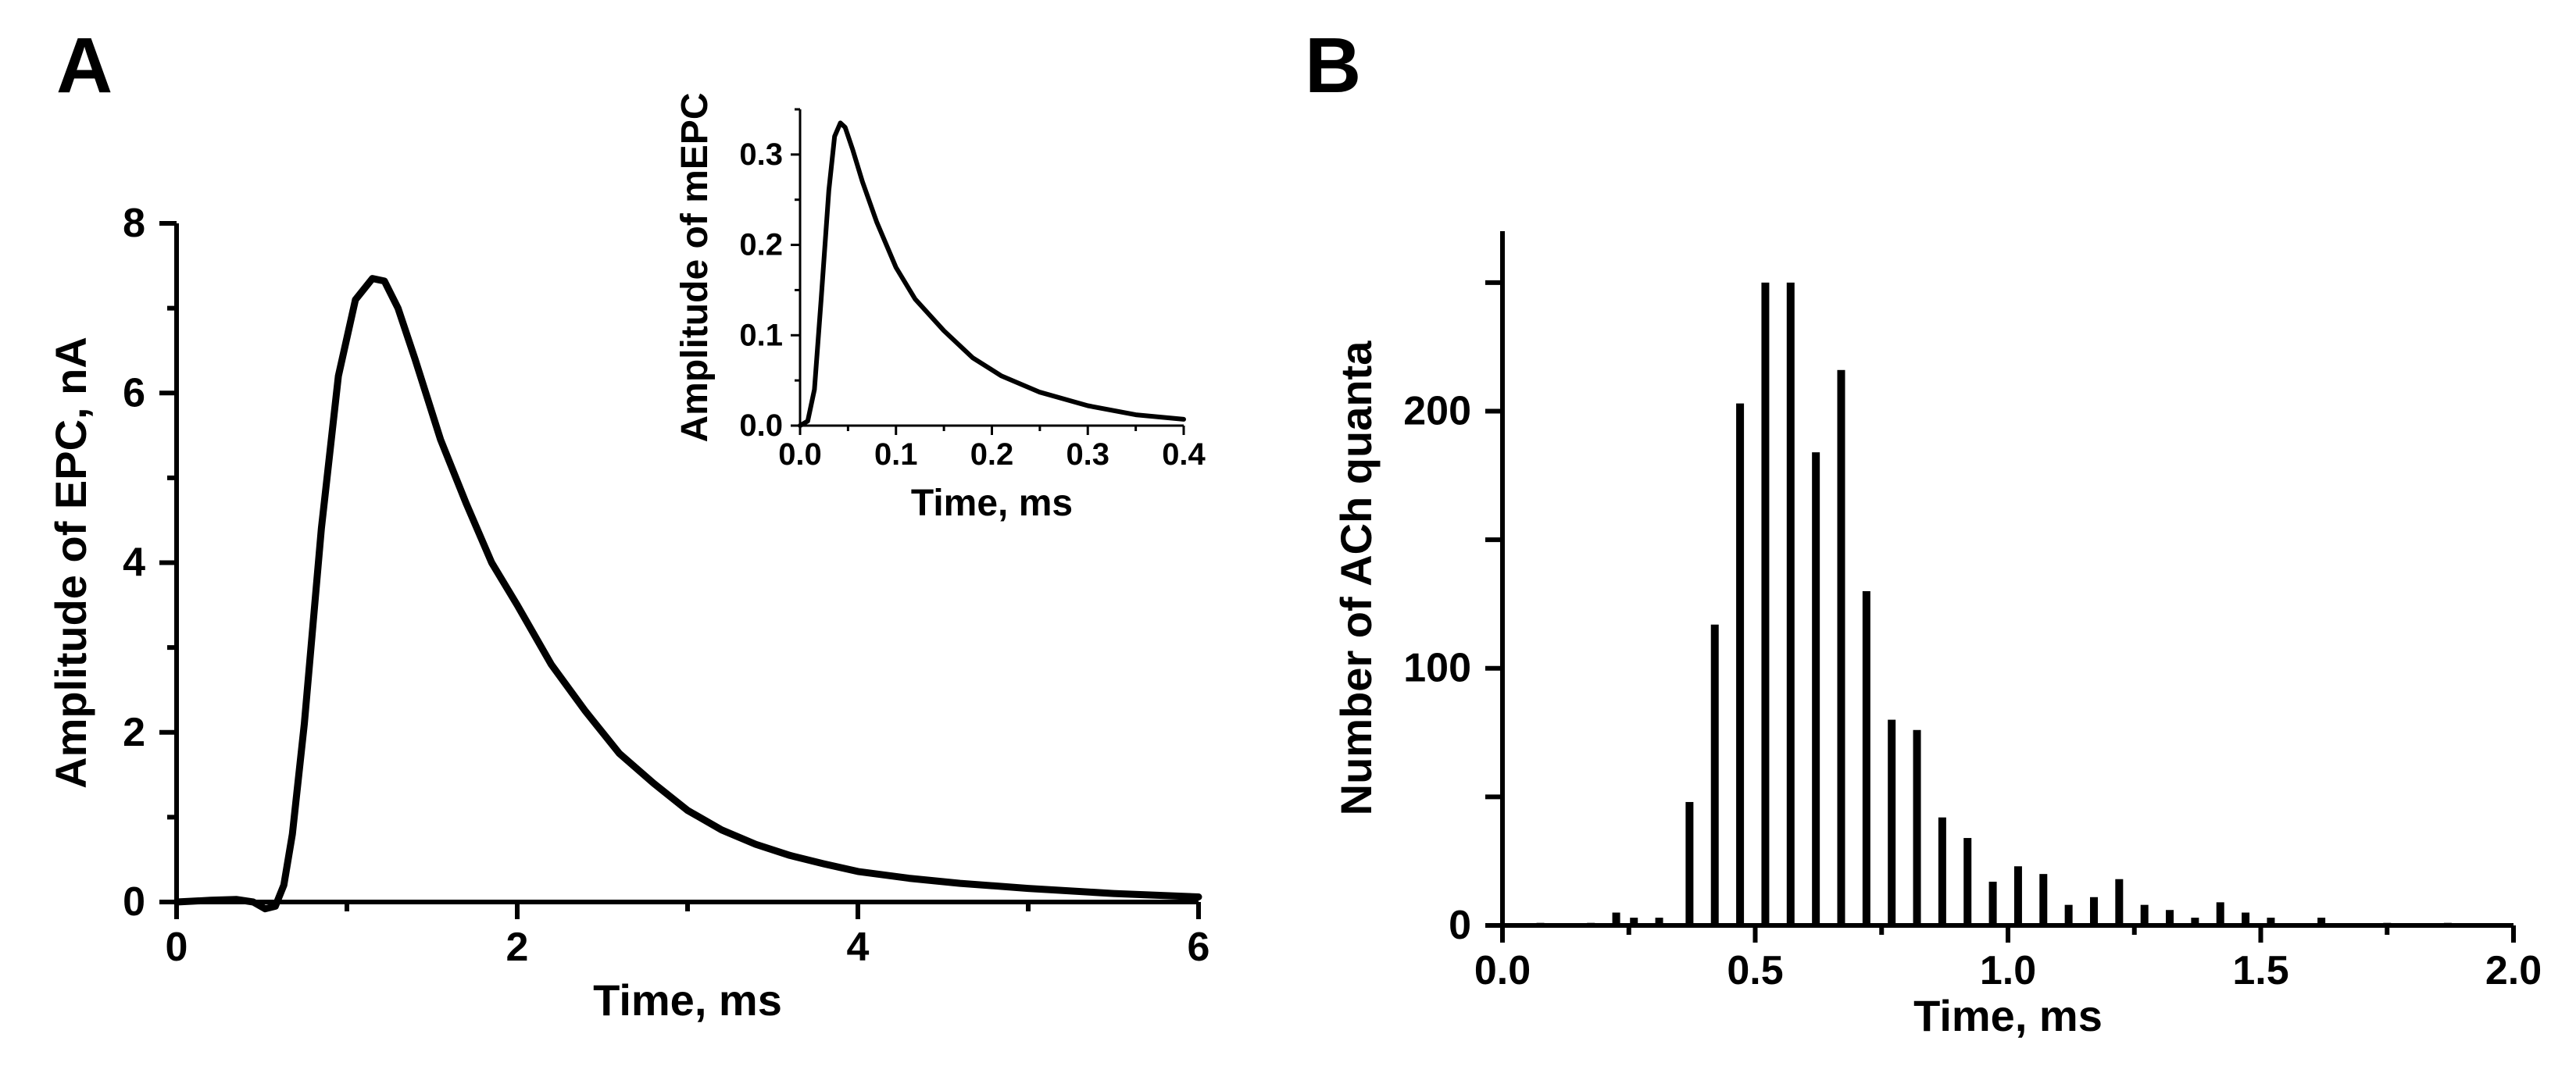  What do you see at coordinates (134, 902) in the screenshot?
I see `panel-a-main-y-tick-label: 0` at bounding box center [134, 902].